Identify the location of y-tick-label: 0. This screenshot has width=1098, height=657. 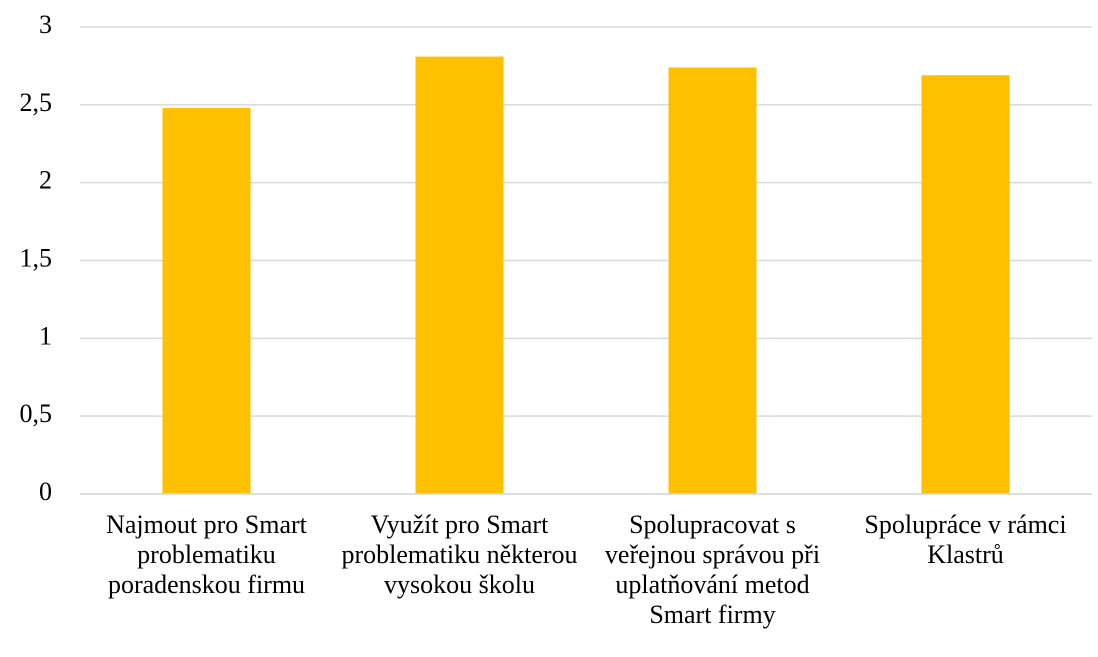
(45, 491).